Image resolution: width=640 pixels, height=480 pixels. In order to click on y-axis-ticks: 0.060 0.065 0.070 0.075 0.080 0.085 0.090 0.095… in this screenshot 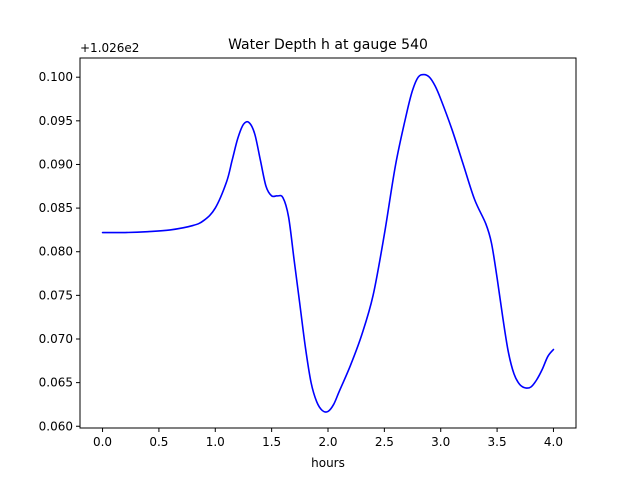, I will do `click(59, 251)`.